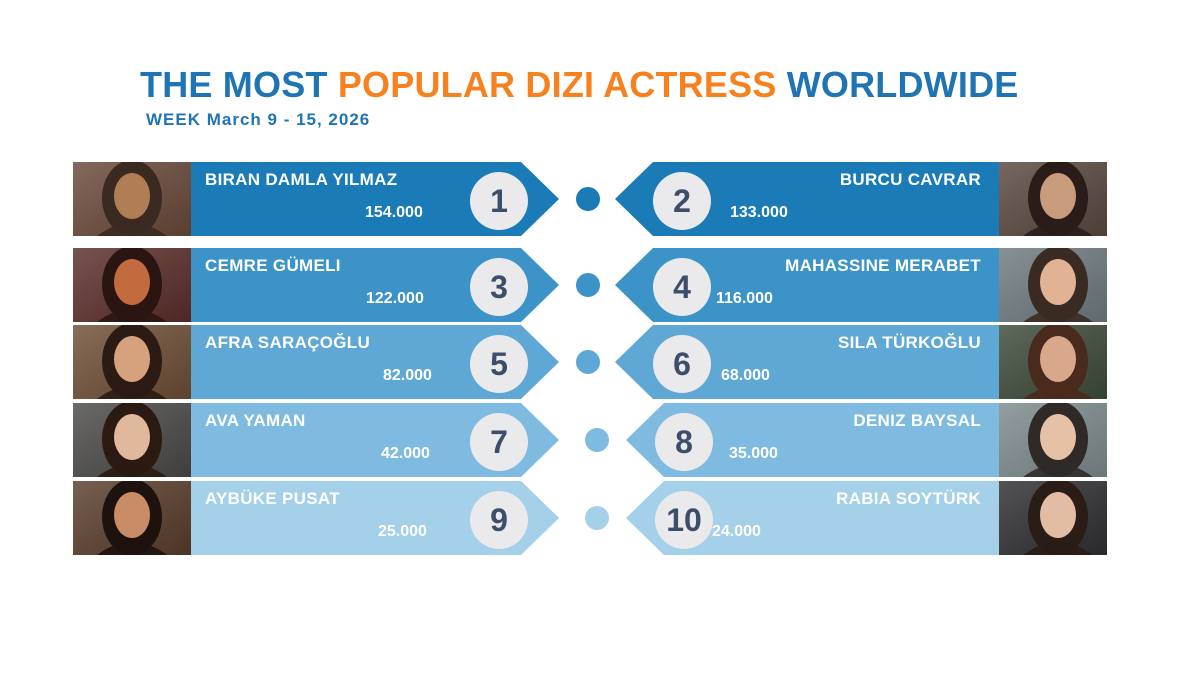  What do you see at coordinates (375, 199) in the screenshot?
I see `rank-banner: BIRAN DAMLA YILMAZ 154.000 1` at bounding box center [375, 199].